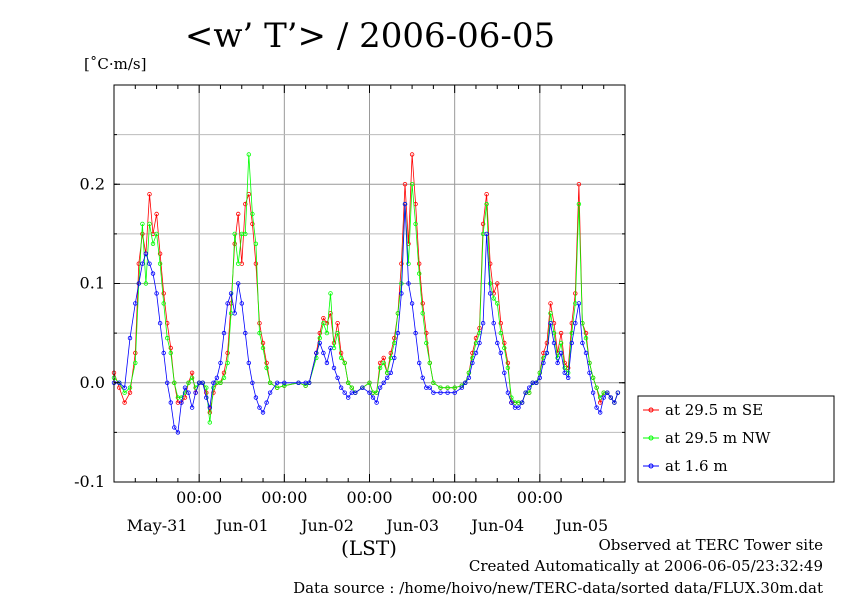 The width and height of the screenshot is (842, 595). What do you see at coordinates (241, 525) in the screenshot?
I see `x-tick-date-label: Jun-01` at bounding box center [241, 525].